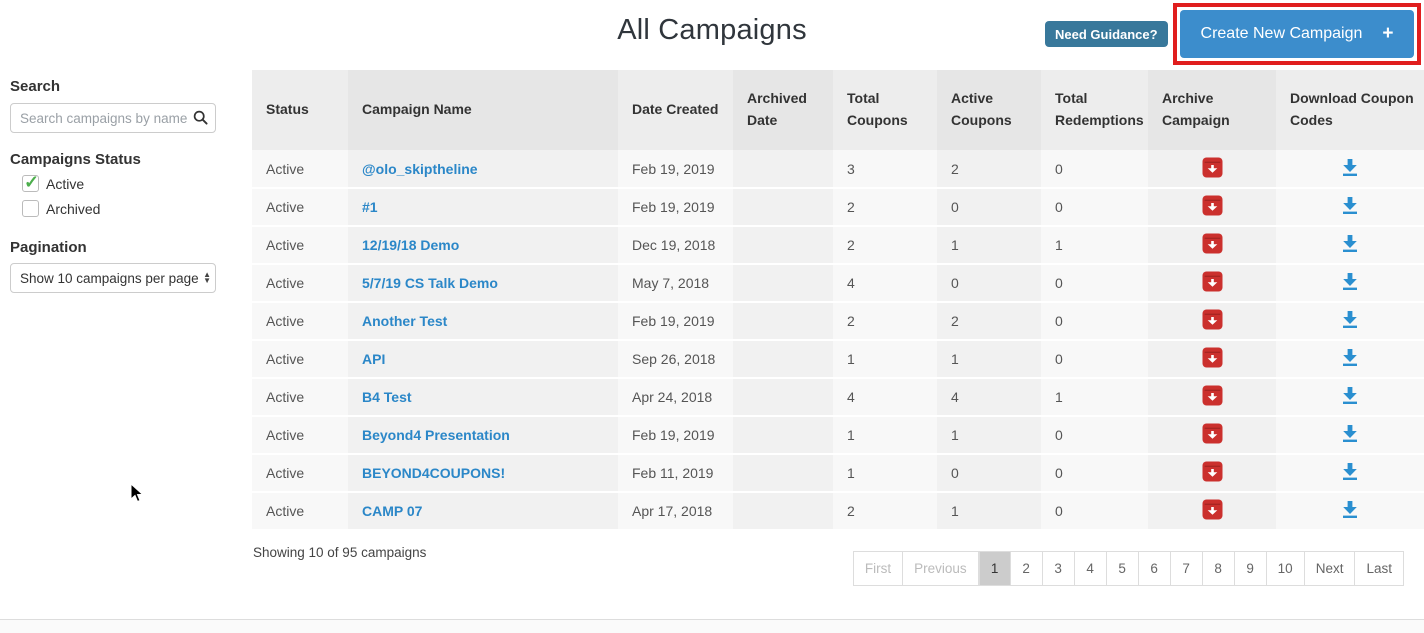 The image size is (1424, 633). Describe the element at coordinates (370, 207) in the screenshot. I see `campaign-name-link: #1` at that location.